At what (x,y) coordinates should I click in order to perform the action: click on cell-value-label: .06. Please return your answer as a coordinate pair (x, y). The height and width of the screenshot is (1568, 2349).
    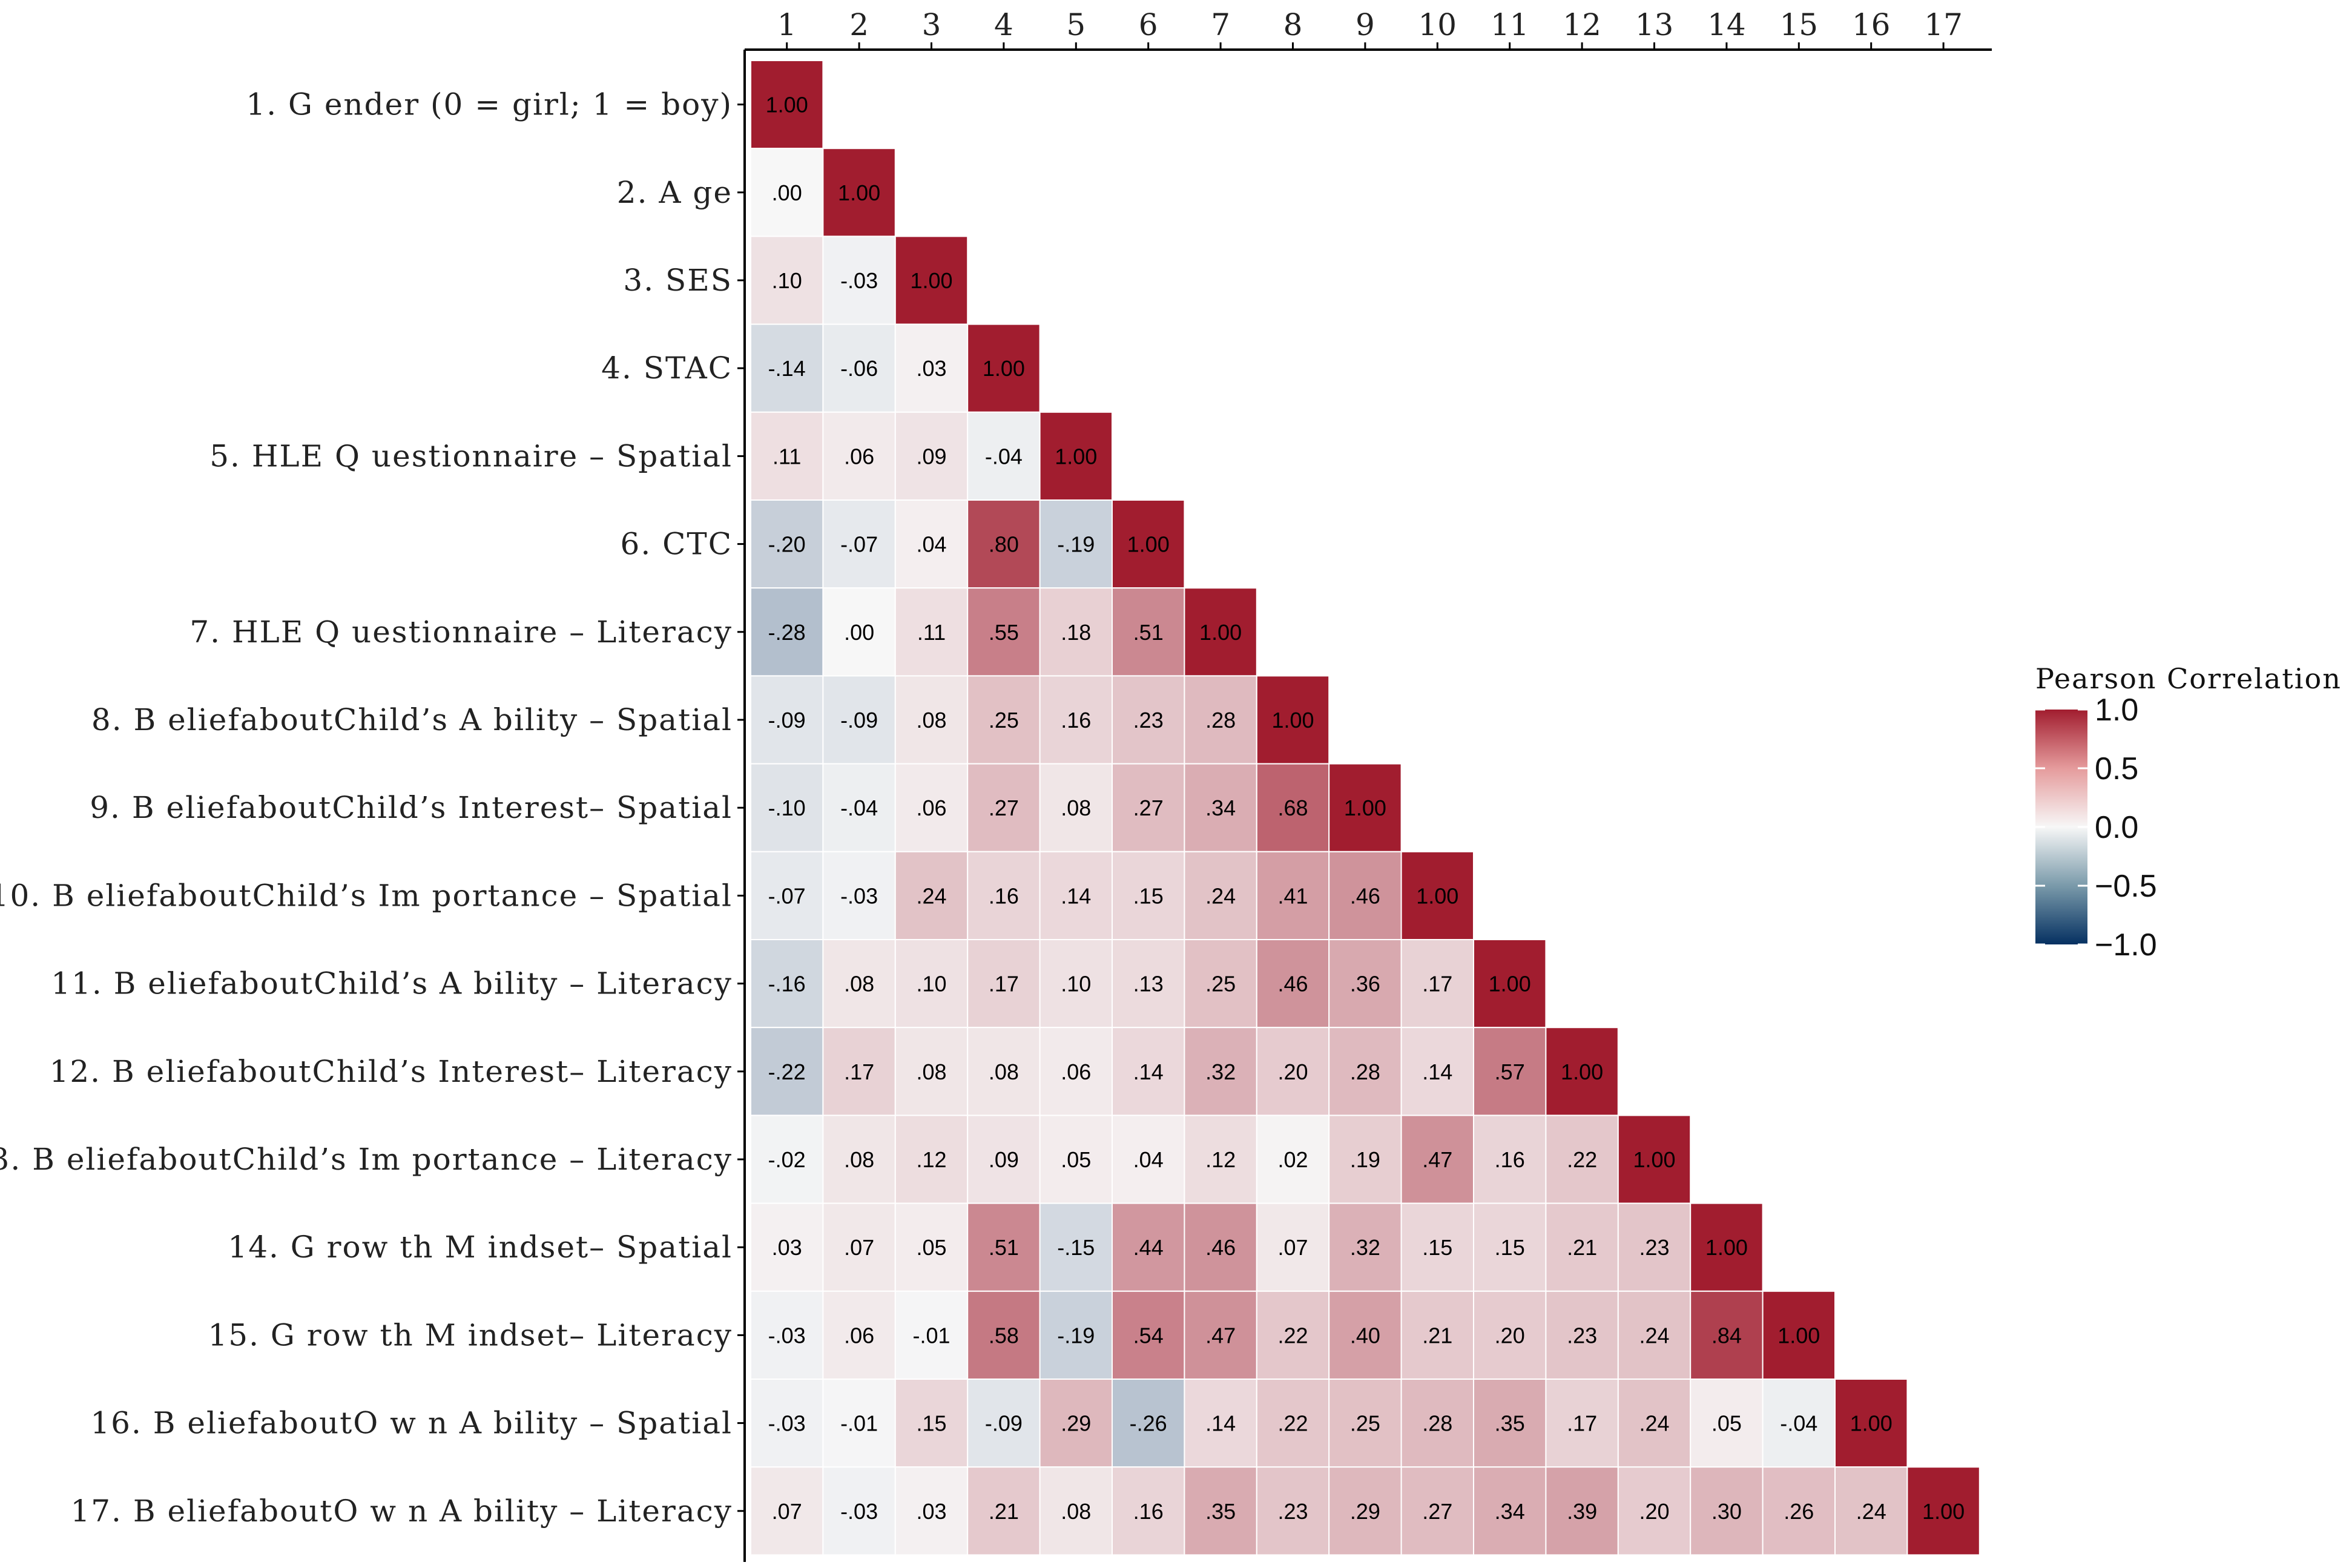
    Looking at the image, I should click on (859, 1335).